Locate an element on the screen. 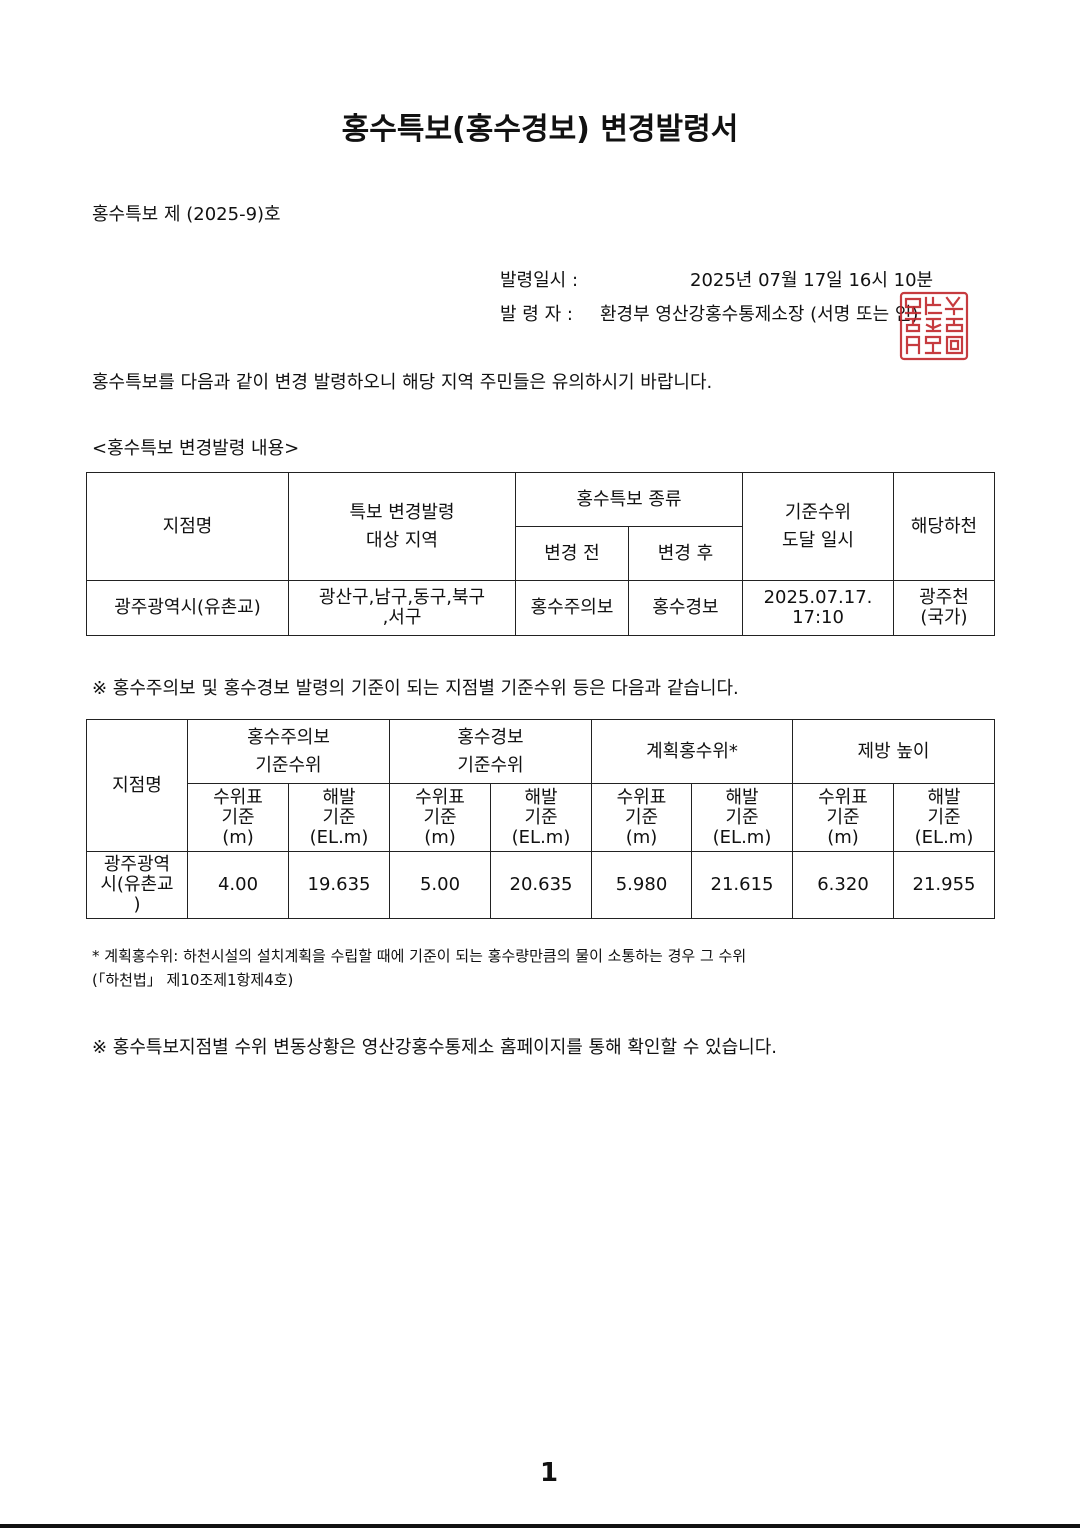 The width and height of the screenshot is (1080, 1528). station-line: ) is located at coordinates (137, 904).